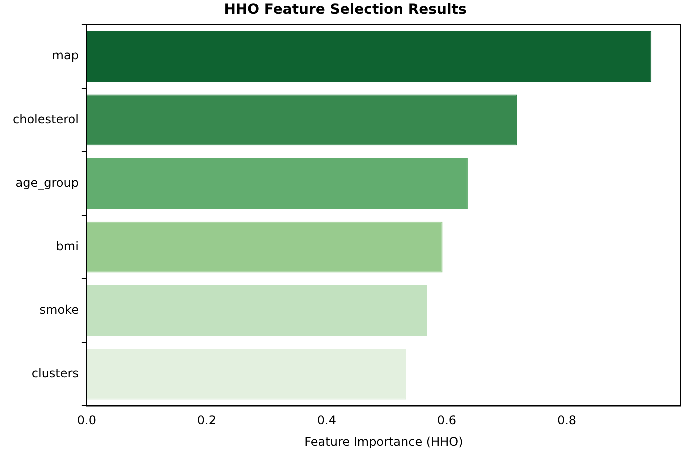  What do you see at coordinates (67, 246) in the screenshot?
I see `y-tick-label: bmi` at bounding box center [67, 246].